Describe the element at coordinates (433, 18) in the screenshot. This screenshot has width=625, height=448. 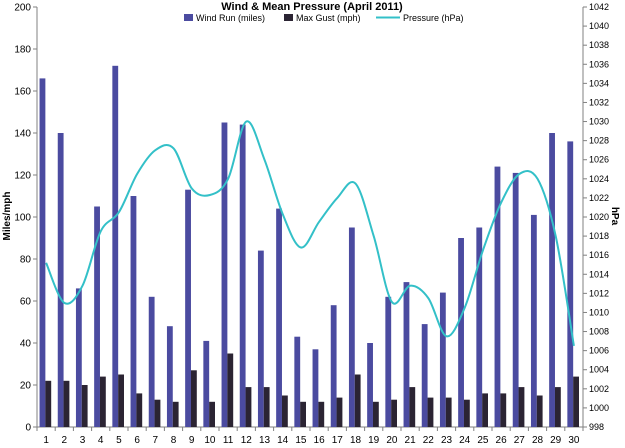
I see `legend-label-pressure: Pressure (hPa)` at that location.